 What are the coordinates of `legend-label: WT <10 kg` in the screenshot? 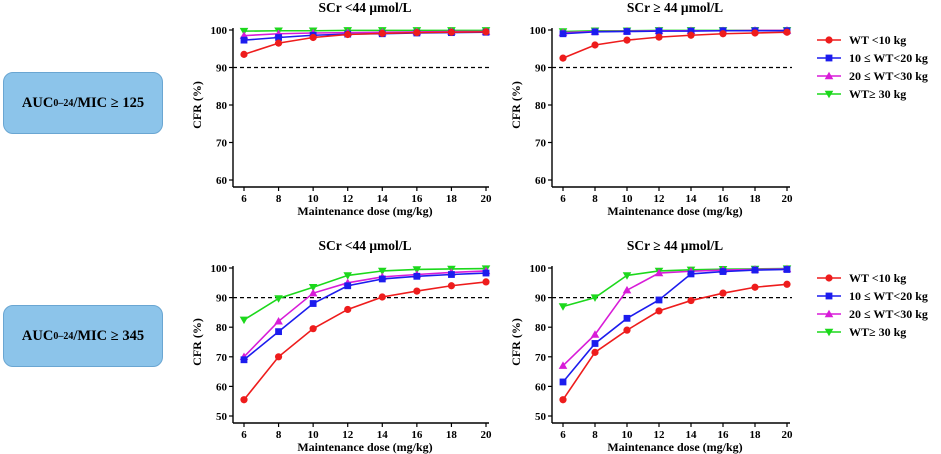 It's located at (877, 40).